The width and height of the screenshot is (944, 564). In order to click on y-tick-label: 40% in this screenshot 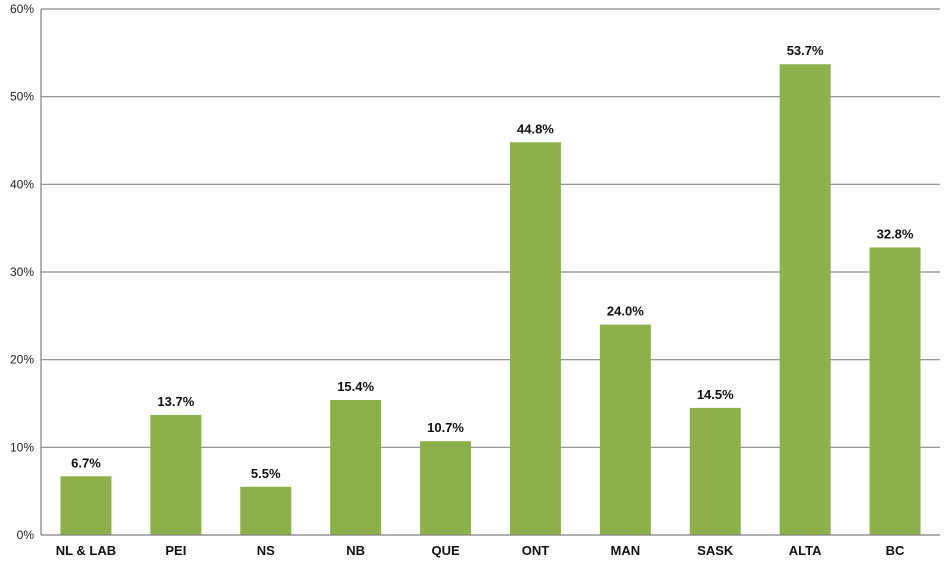, I will do `click(22, 184)`.